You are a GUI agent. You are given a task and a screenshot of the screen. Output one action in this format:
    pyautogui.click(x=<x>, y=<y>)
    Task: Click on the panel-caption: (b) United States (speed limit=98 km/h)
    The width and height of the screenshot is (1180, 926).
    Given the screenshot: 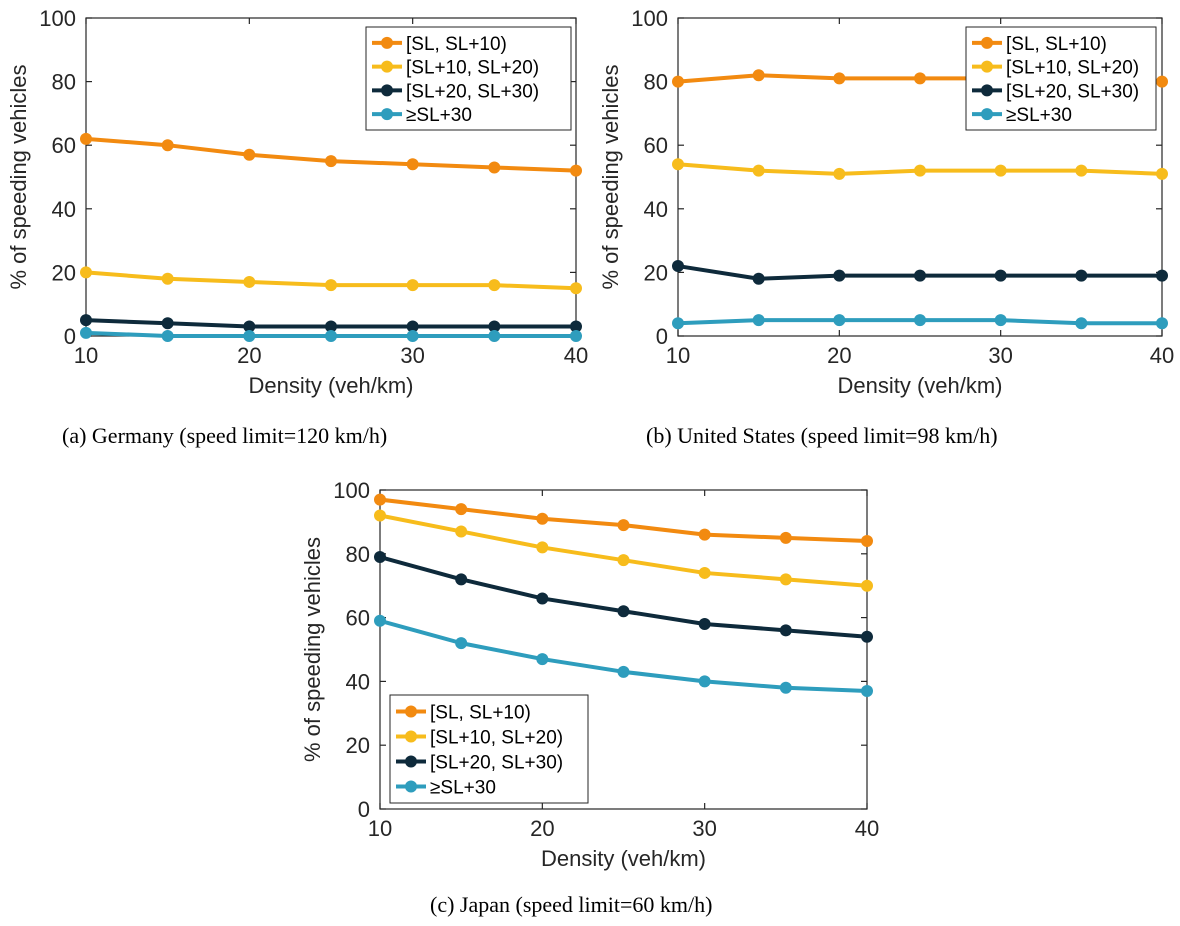 What is the action you would take?
    pyautogui.click(x=822, y=435)
    